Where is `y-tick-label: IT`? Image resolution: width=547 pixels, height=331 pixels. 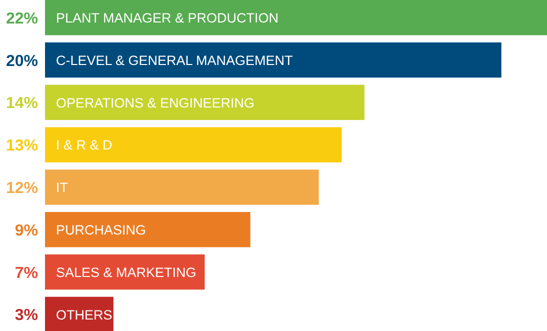 y-tick-label: IT is located at coordinates (62, 188).